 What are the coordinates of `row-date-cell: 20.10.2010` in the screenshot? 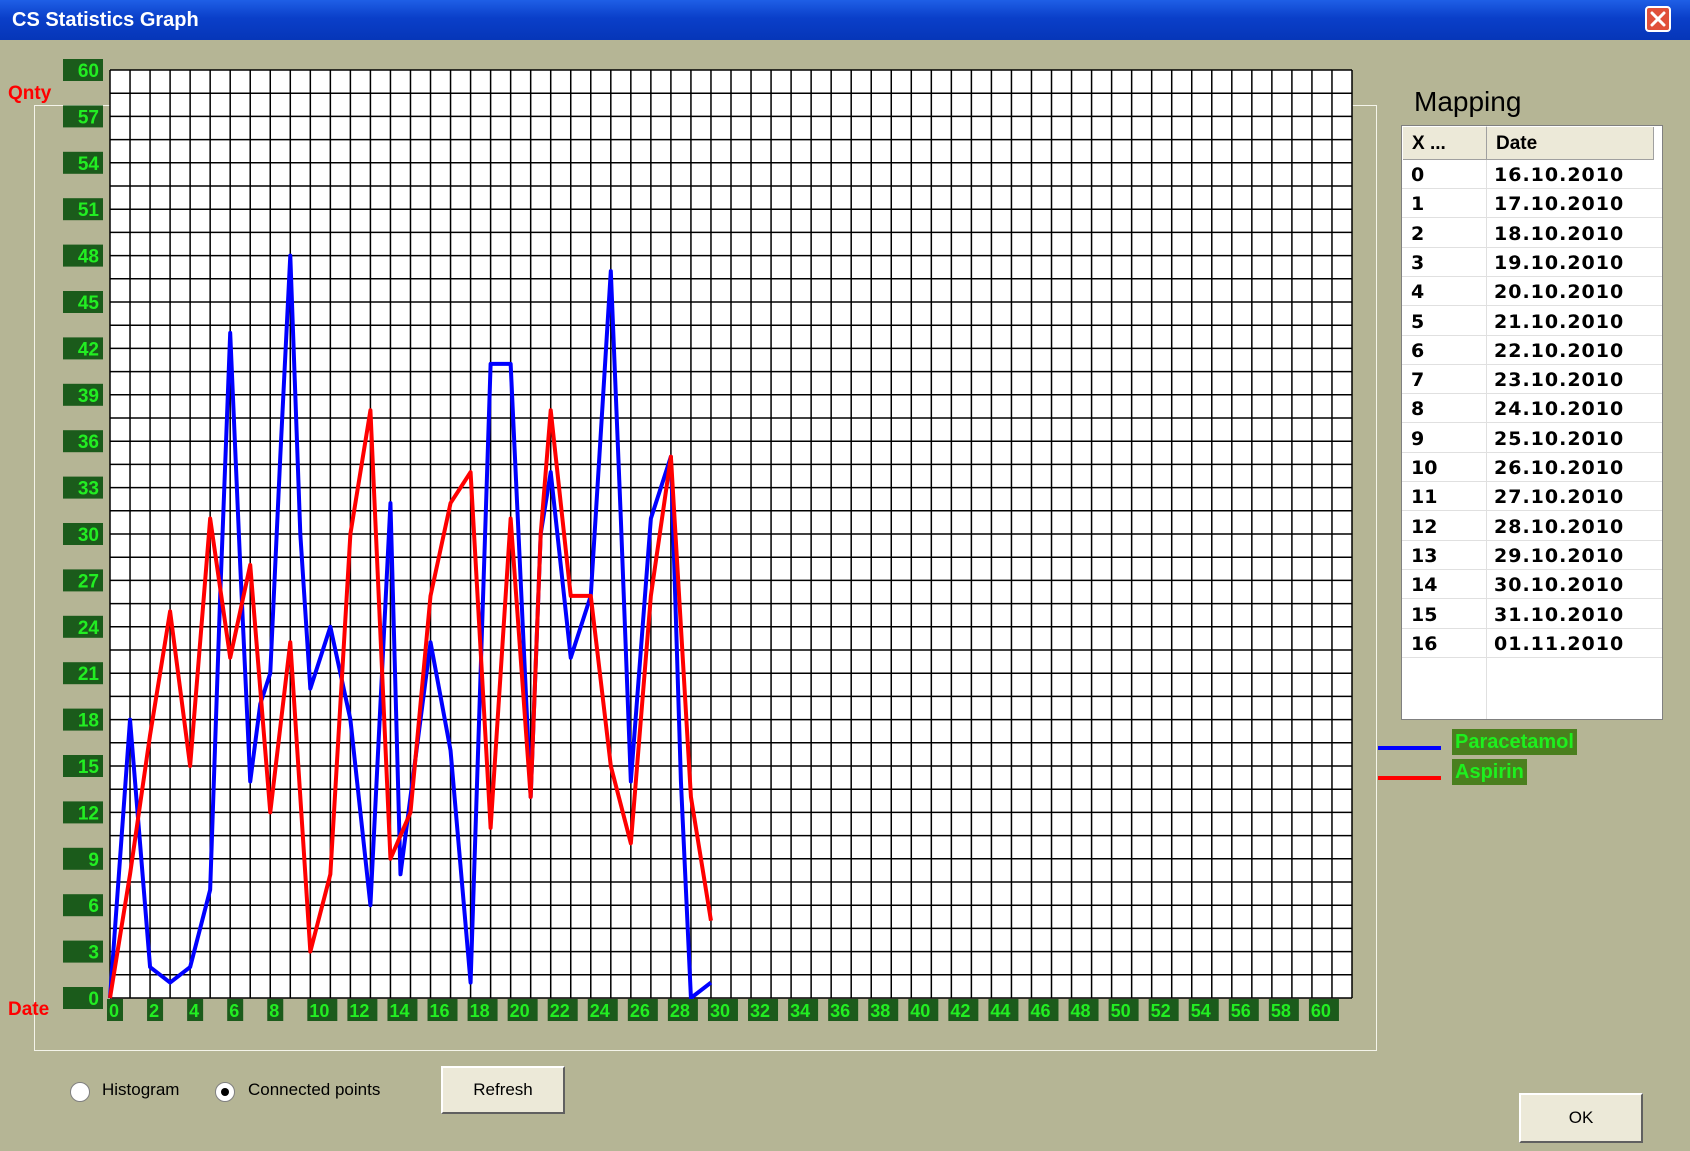 It's located at (1559, 292).